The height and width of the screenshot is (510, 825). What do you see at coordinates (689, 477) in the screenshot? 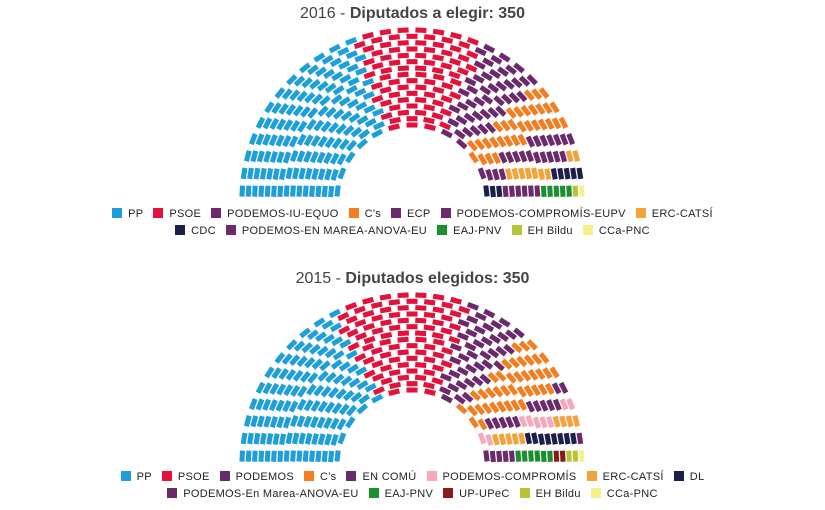
I see `legend-item-dl: DL` at bounding box center [689, 477].